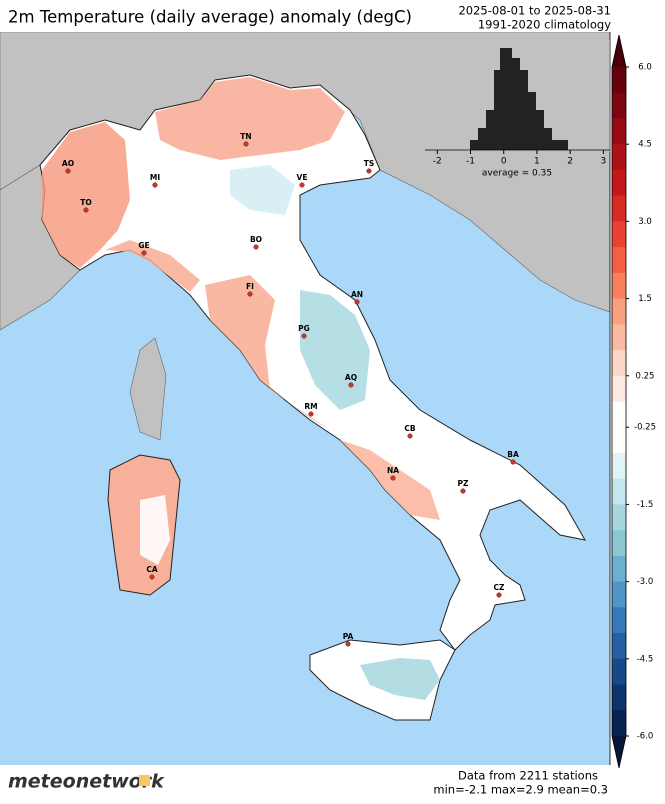 The height and width of the screenshot is (804, 665). What do you see at coordinates (504, 162) in the screenshot?
I see `histogram-tick-label: 0` at bounding box center [504, 162].